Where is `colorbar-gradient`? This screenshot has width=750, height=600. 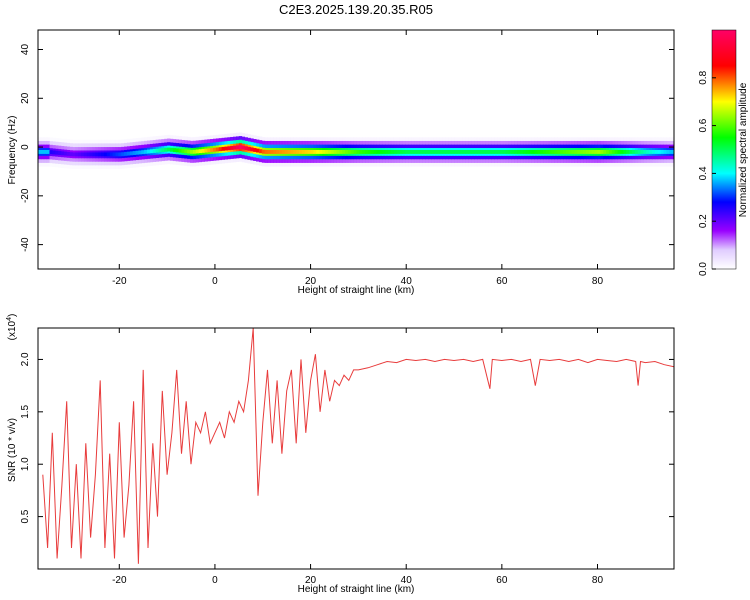
colorbar-gradient is located at coordinates (724, 149).